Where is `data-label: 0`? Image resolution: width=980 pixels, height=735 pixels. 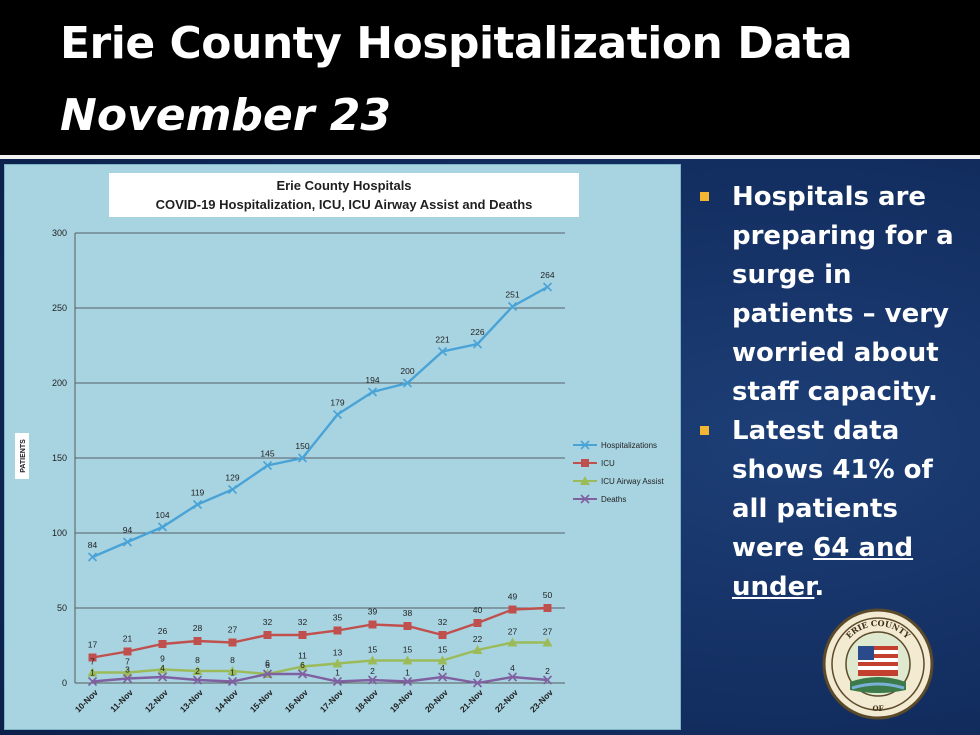
data-label: 0 is located at coordinates (477, 674).